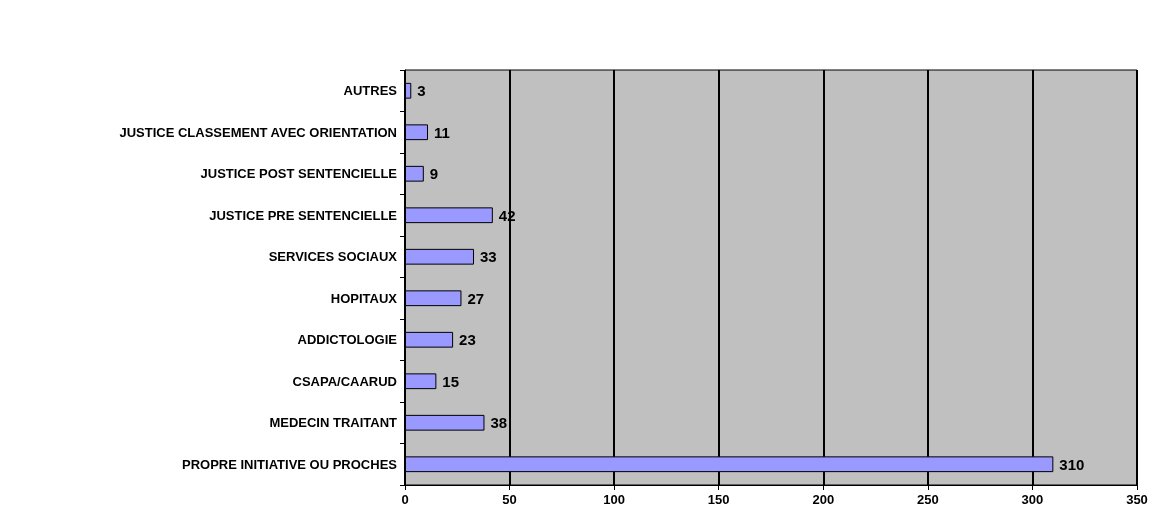 This screenshot has height=518, width=1156. What do you see at coordinates (299, 174) in the screenshot?
I see `y-tick-label: JUSTICE POST SENTENCIELLE` at bounding box center [299, 174].